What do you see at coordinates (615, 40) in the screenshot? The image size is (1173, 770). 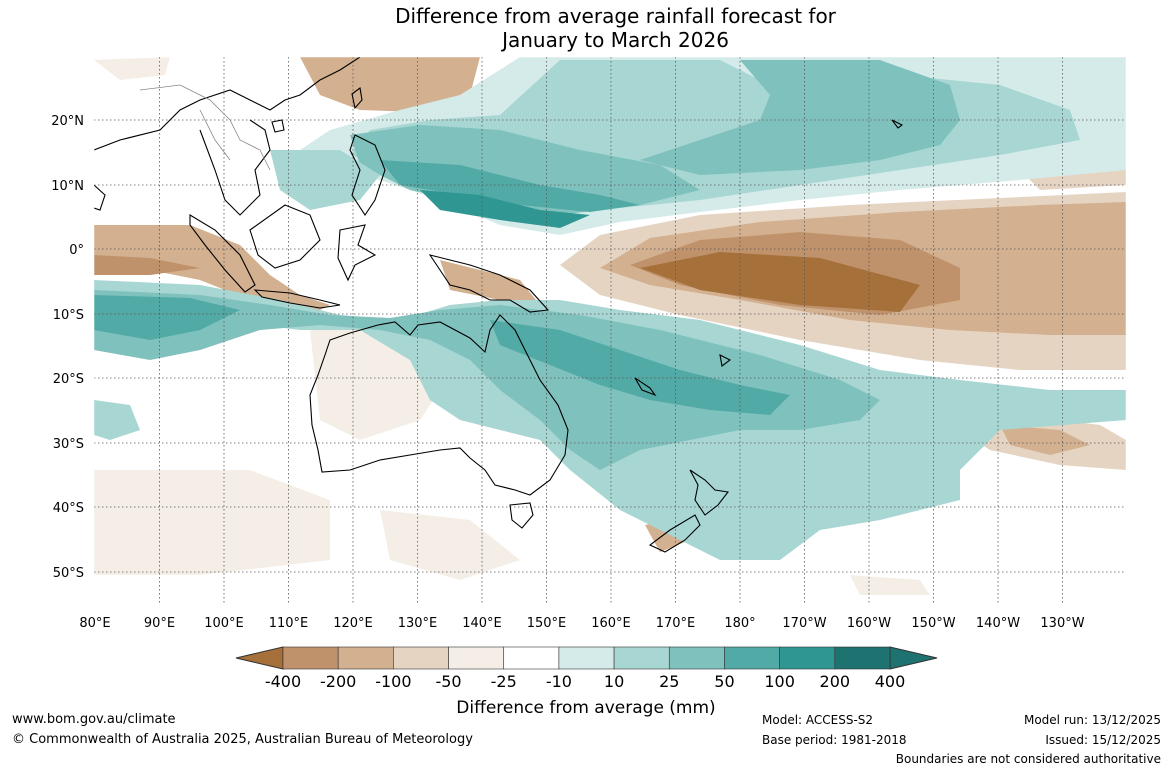 I see `title-line-2: January to March 2026` at bounding box center [615, 40].